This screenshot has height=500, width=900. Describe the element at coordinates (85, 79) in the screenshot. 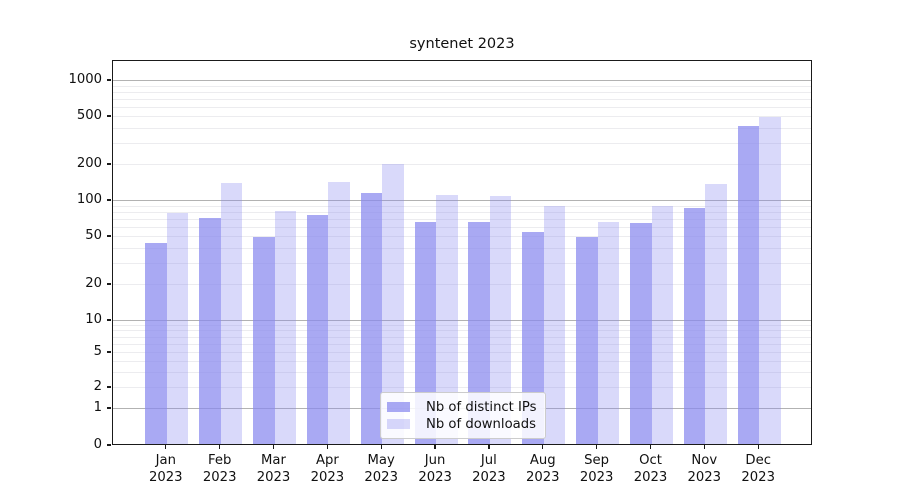

I see `y-tick-label: 1000` at that location.